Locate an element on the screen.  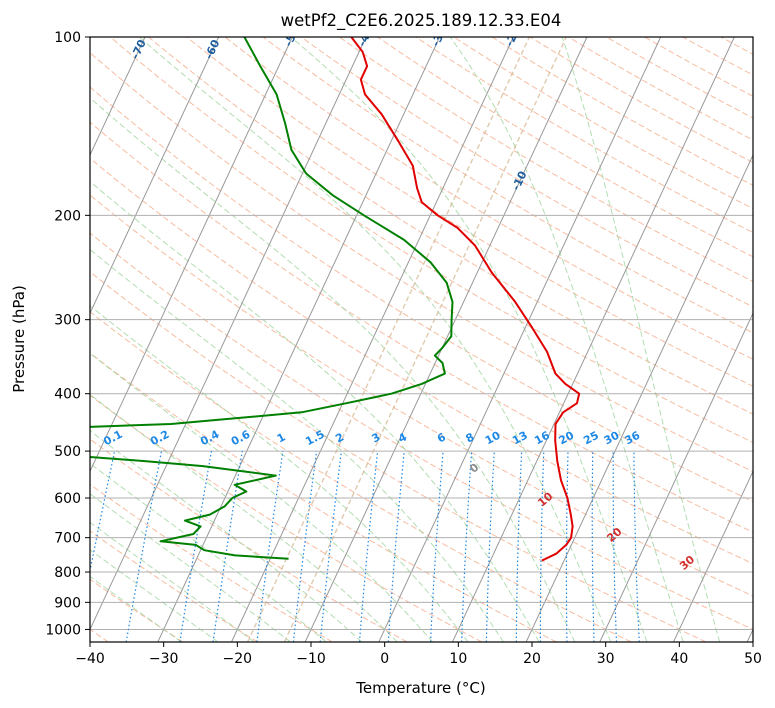
y-tick-label: 100 is located at coordinates (67, 38).